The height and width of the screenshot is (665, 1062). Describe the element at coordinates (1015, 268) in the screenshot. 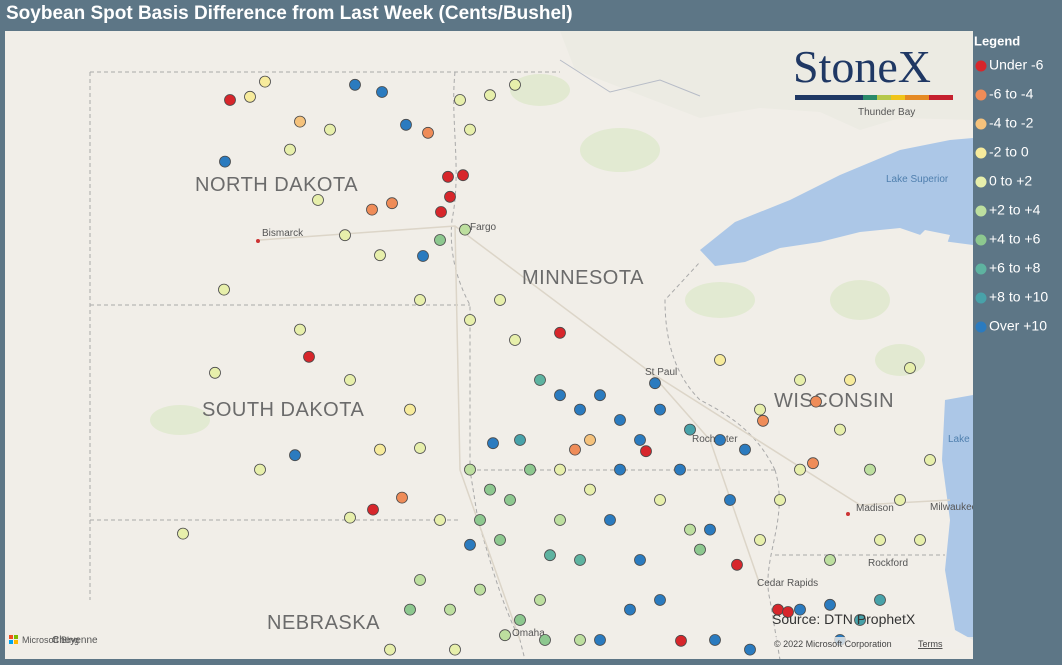

I see `legend-label: +6 to +8` at that location.